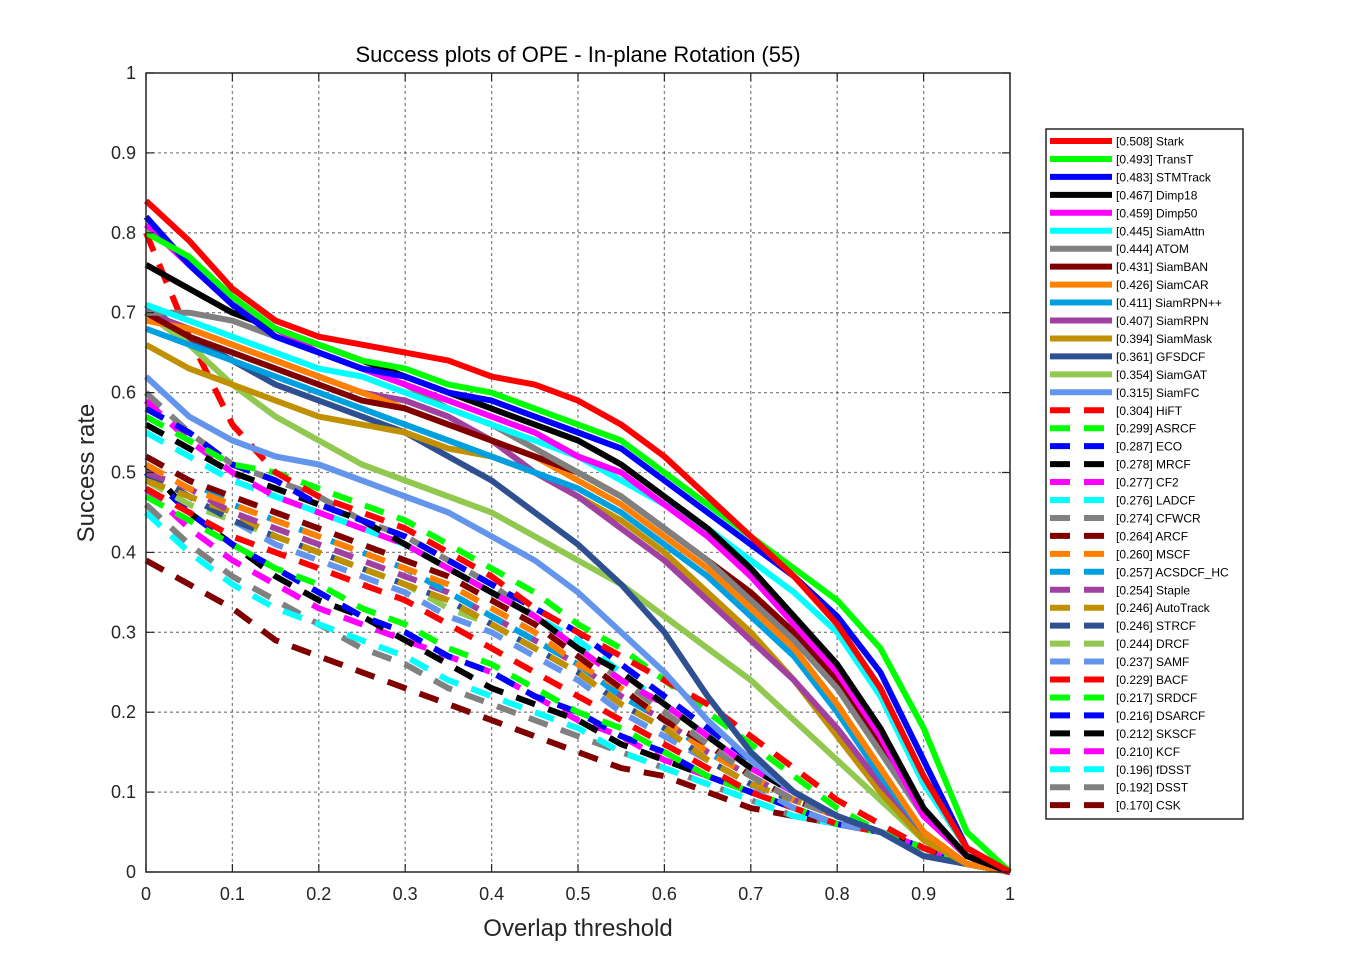  What do you see at coordinates (1163, 608) in the screenshot?
I see `legend-entry: [0.246] AutoTrack` at bounding box center [1163, 608].